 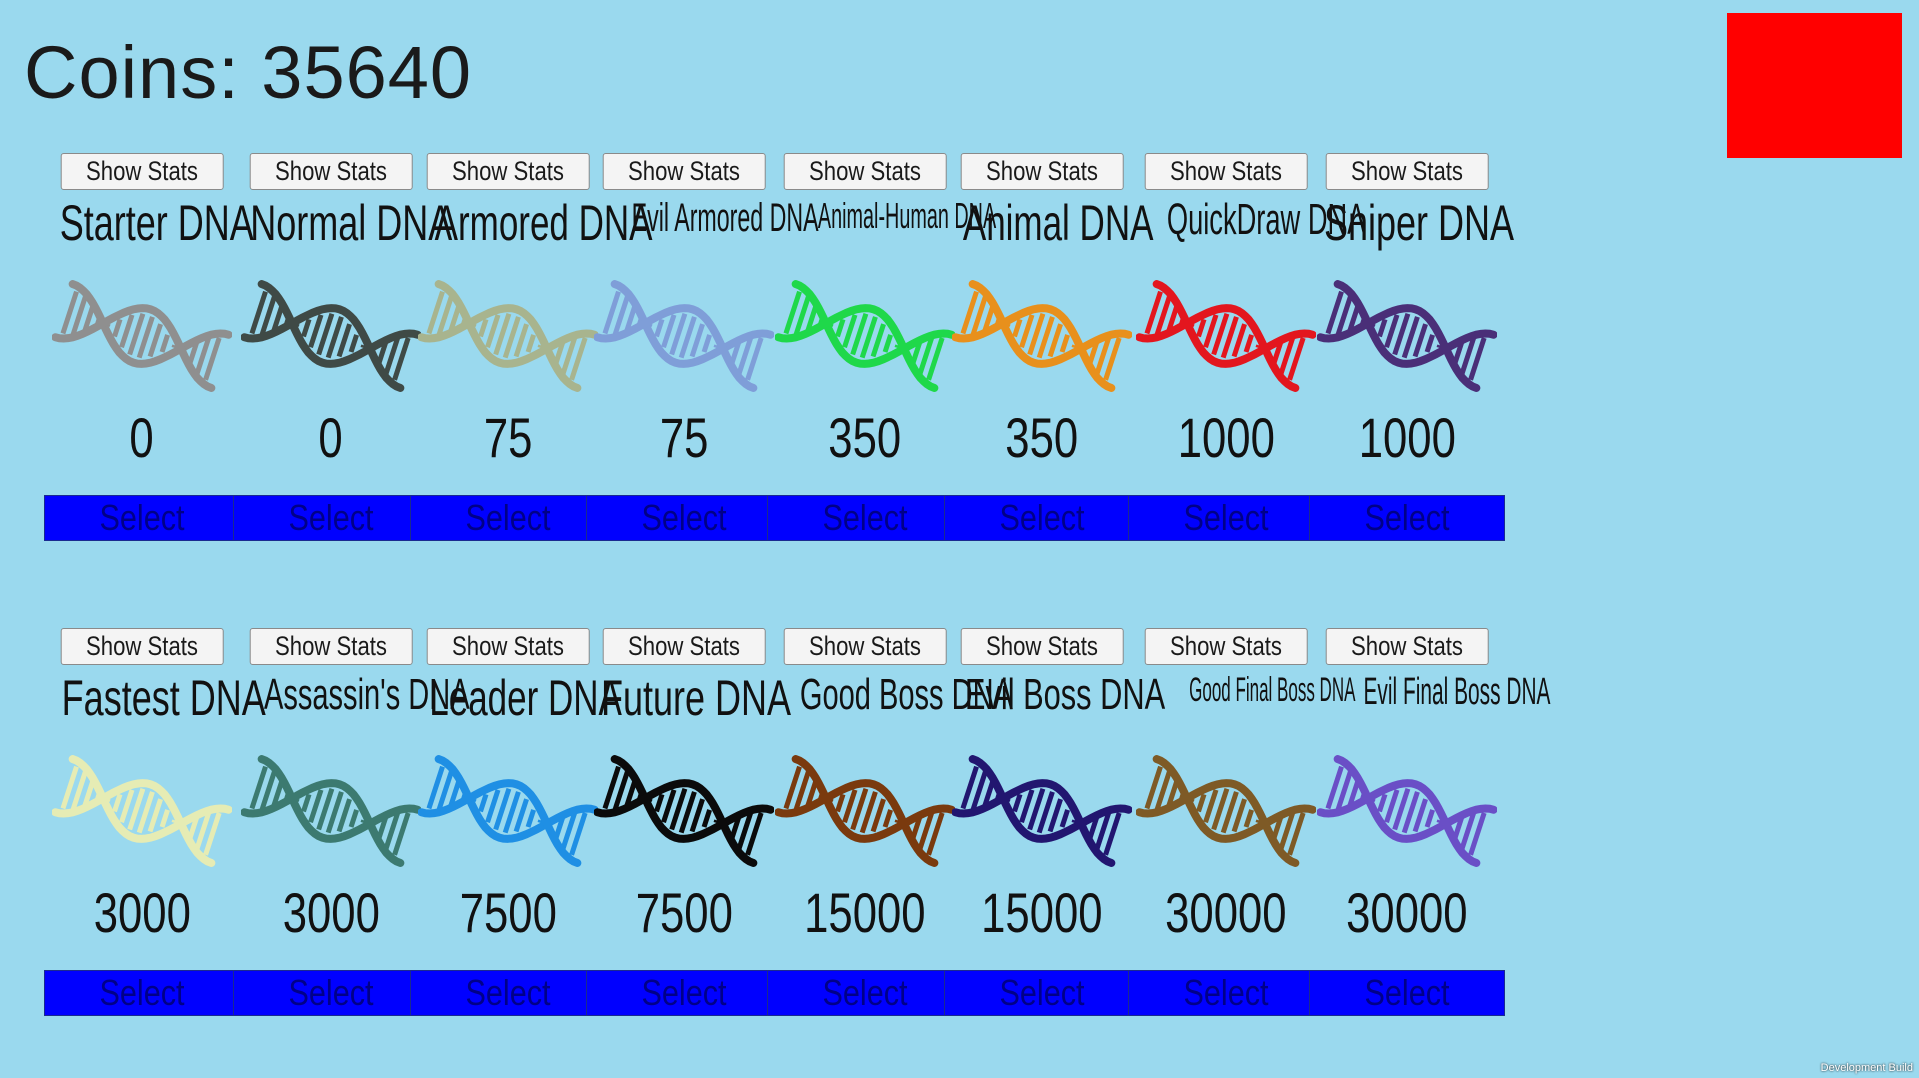 I want to click on dna-card: Show Stats Starter DNA 0 Select, so click(x=143, y=350).